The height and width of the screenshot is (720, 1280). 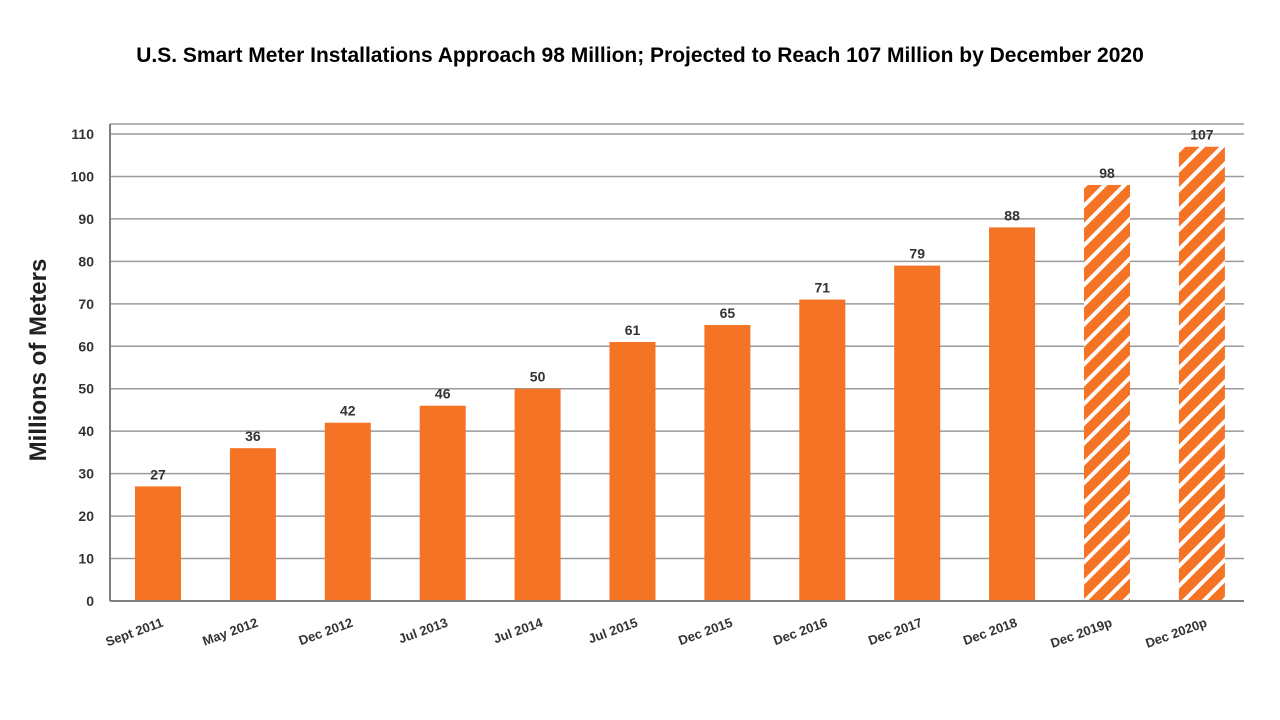 What do you see at coordinates (135, 632) in the screenshot?
I see `x-tick-label: Sept 2011` at bounding box center [135, 632].